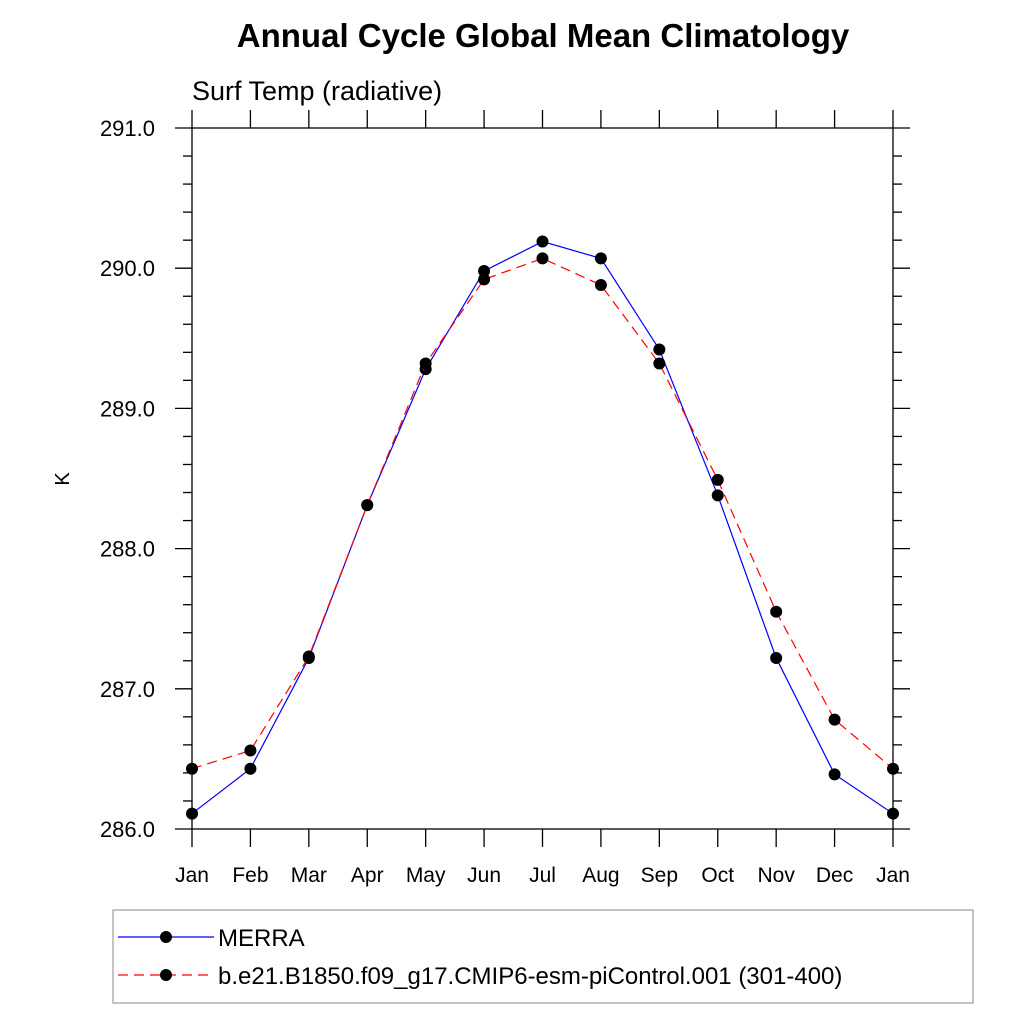 The height and width of the screenshot is (1024, 1024). What do you see at coordinates (543, 956) in the screenshot?
I see `legend-box` at bounding box center [543, 956].